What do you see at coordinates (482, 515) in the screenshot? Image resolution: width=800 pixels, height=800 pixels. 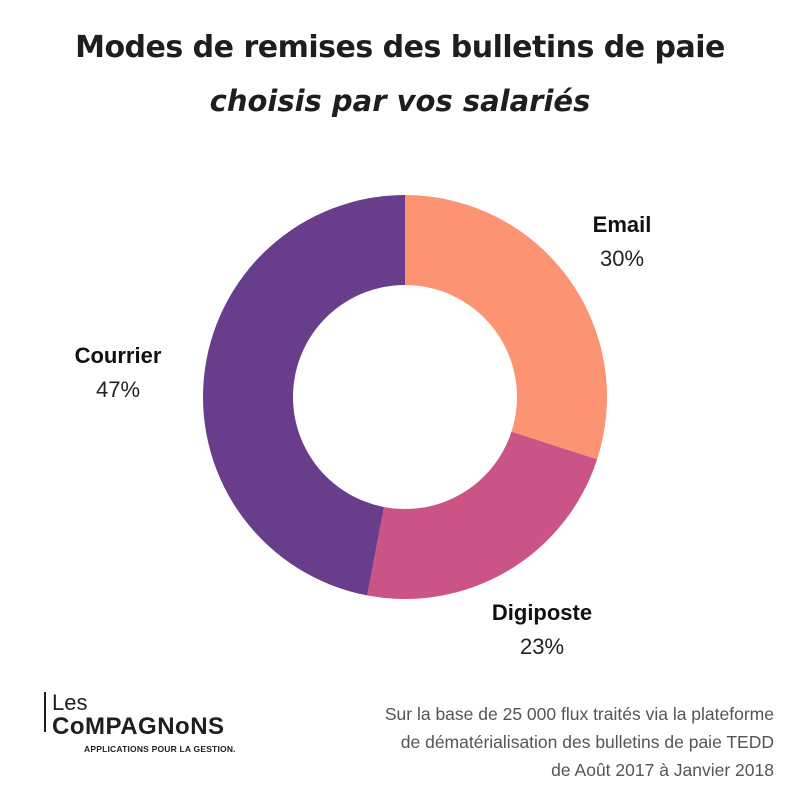 I see `slice-digiposte` at bounding box center [482, 515].